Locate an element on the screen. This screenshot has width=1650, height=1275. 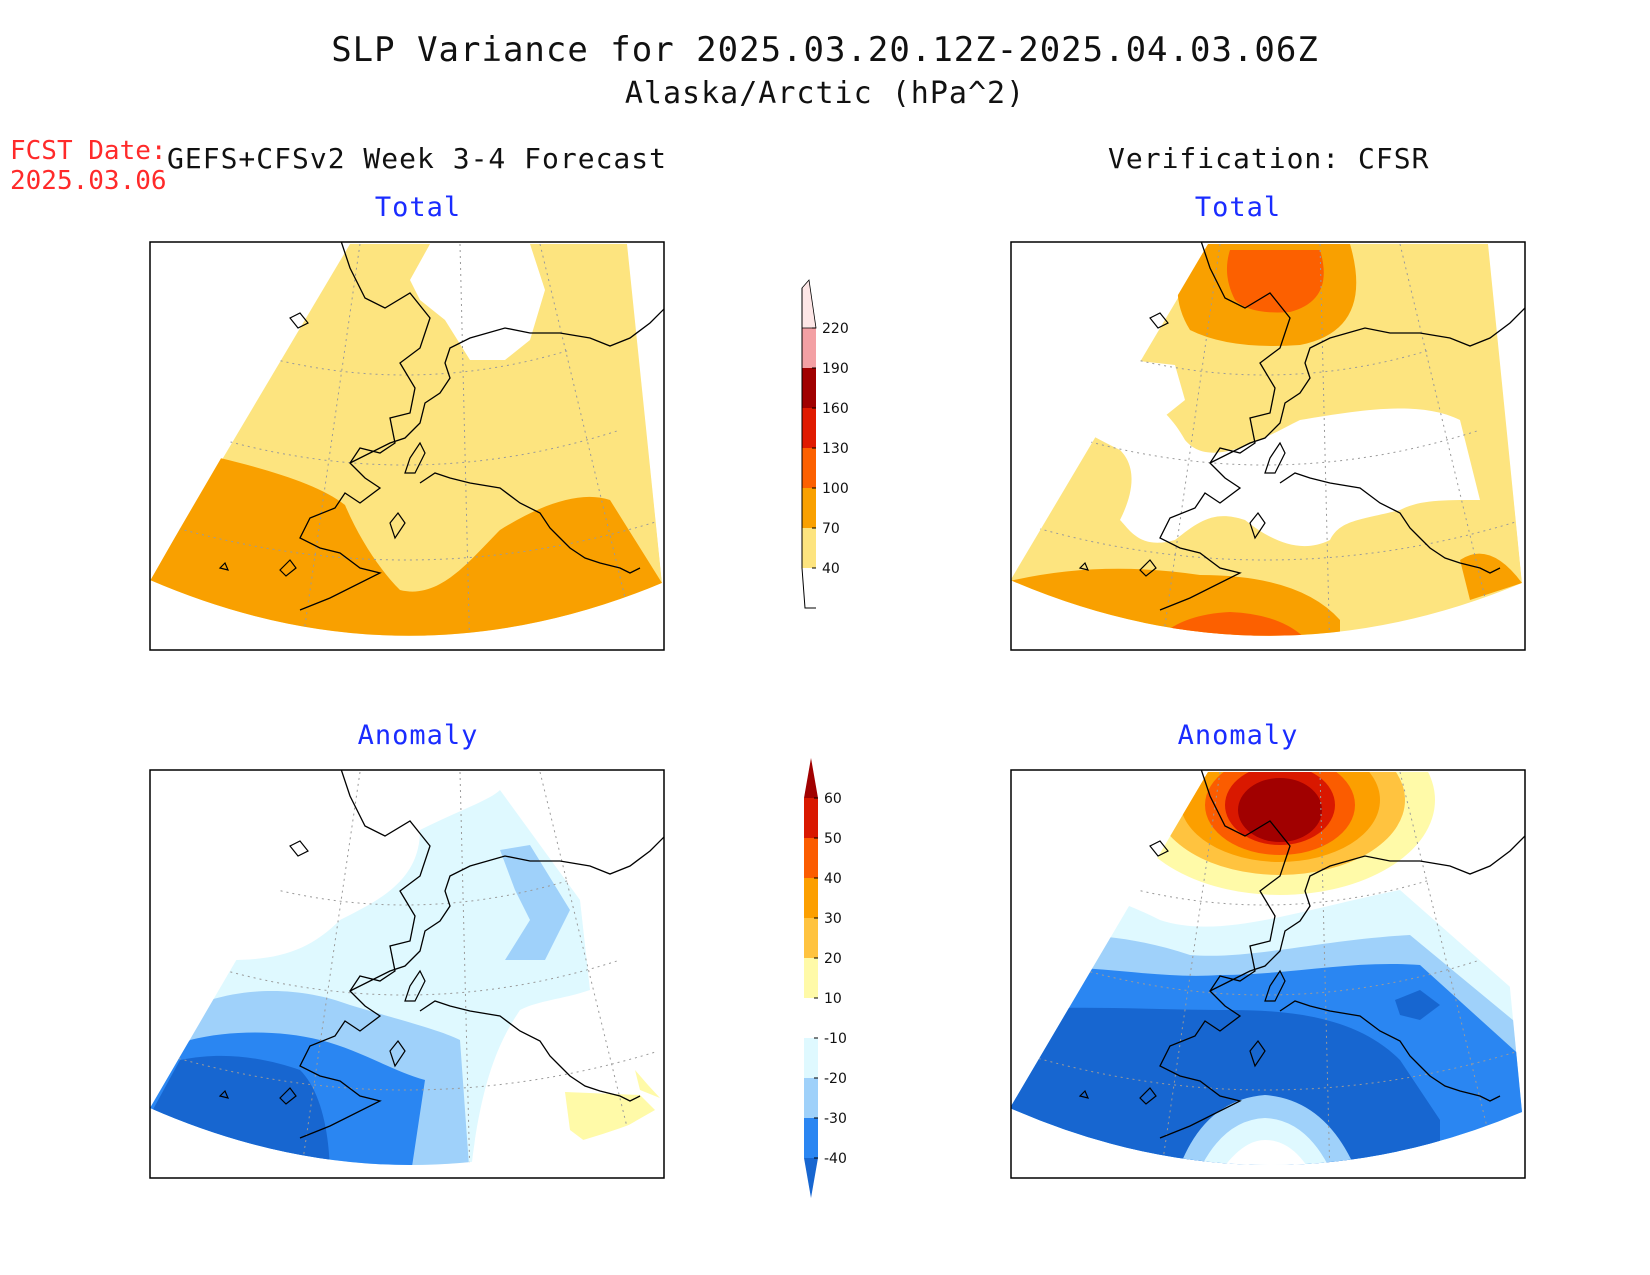
anomaly-near-zero-region is located at coordinates (1265, 1153).